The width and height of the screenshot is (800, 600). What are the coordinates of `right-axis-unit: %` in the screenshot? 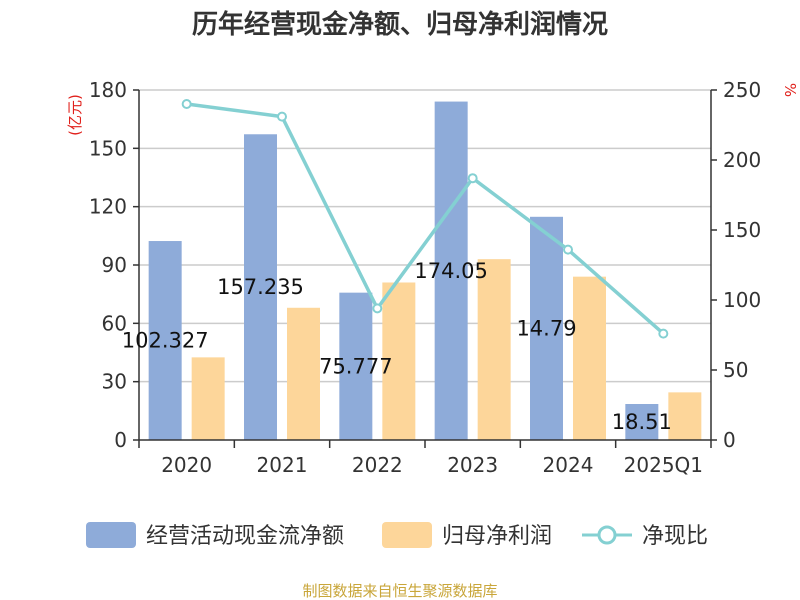 It's located at (790, 90).